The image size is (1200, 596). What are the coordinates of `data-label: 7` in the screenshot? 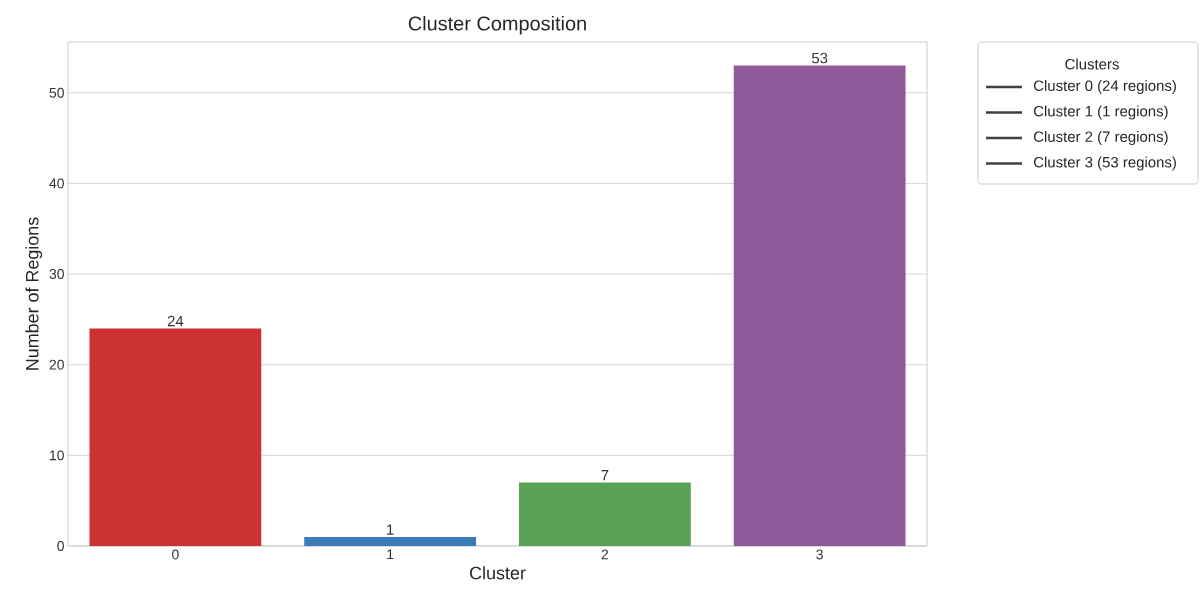 It's located at (605, 475).